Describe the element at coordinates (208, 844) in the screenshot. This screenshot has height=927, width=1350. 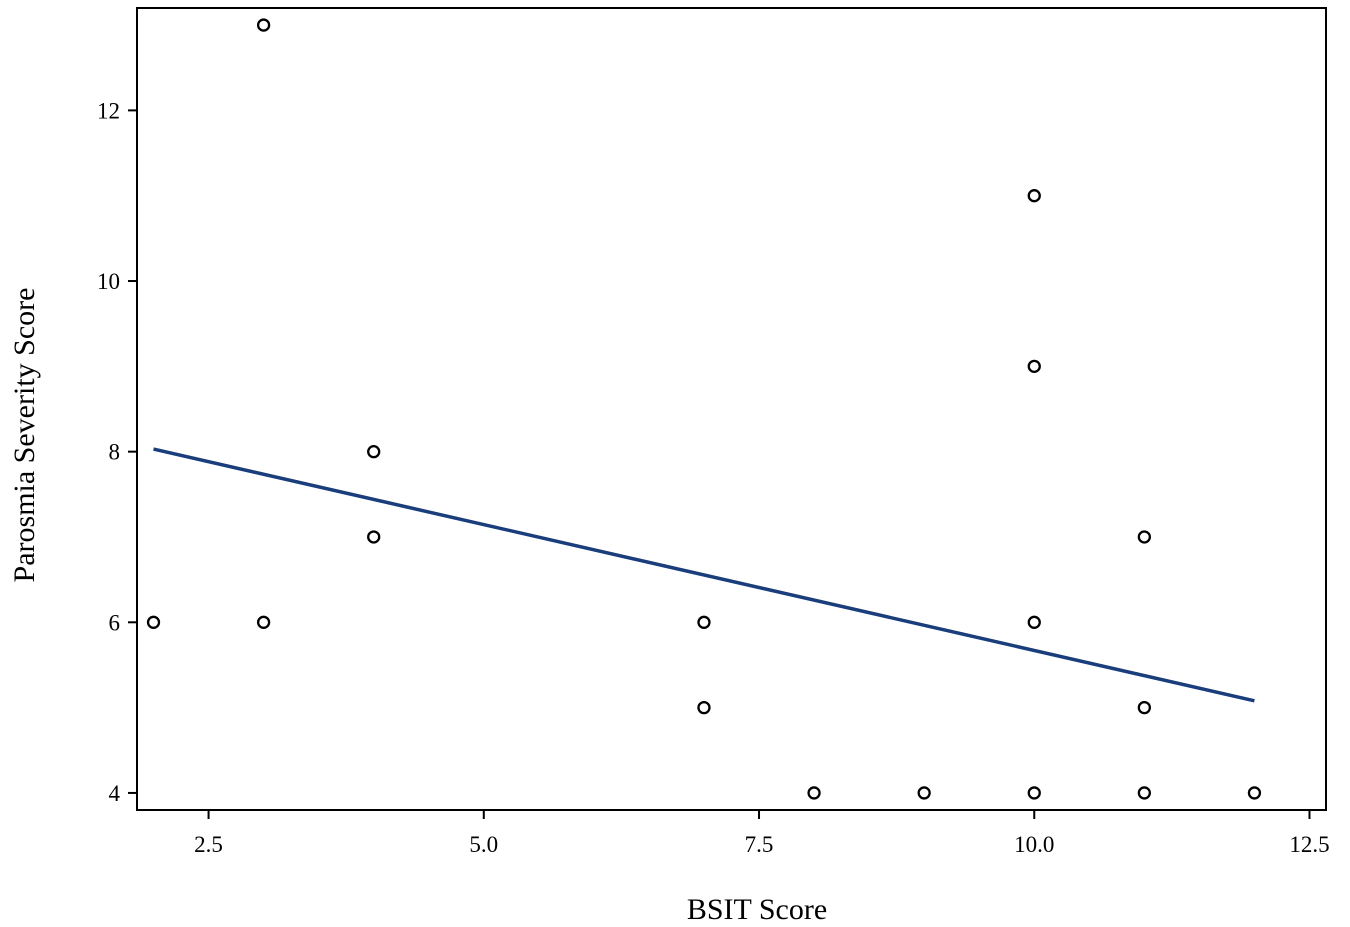
I see `x-tick-label: 2.5` at that location.